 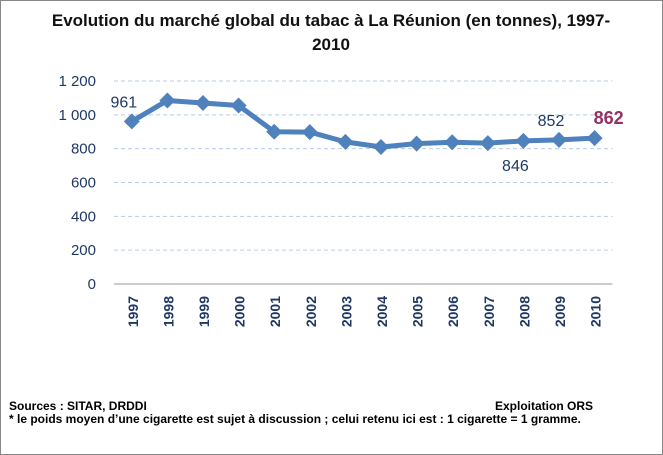 What do you see at coordinates (596, 311) in the screenshot?
I see `x-tick-label: 2010` at bounding box center [596, 311].